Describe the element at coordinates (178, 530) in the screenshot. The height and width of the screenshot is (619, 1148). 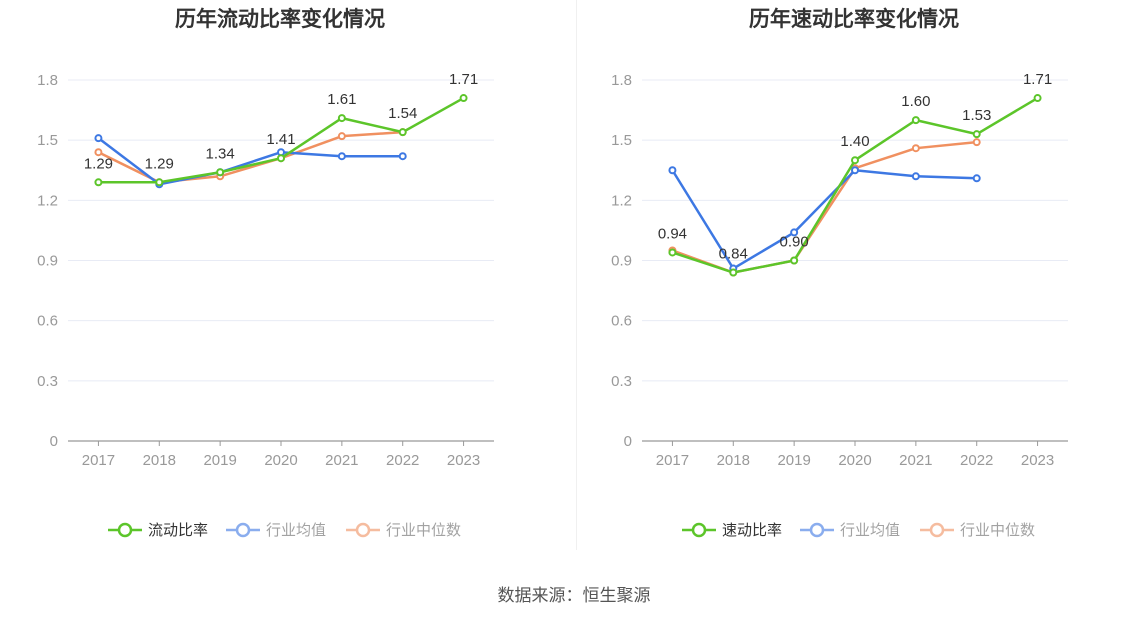
I see `legend-label: 流动比率` at that location.